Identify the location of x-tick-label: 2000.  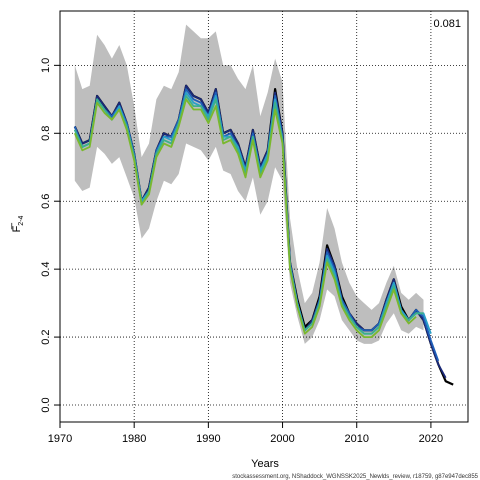
(282, 439).